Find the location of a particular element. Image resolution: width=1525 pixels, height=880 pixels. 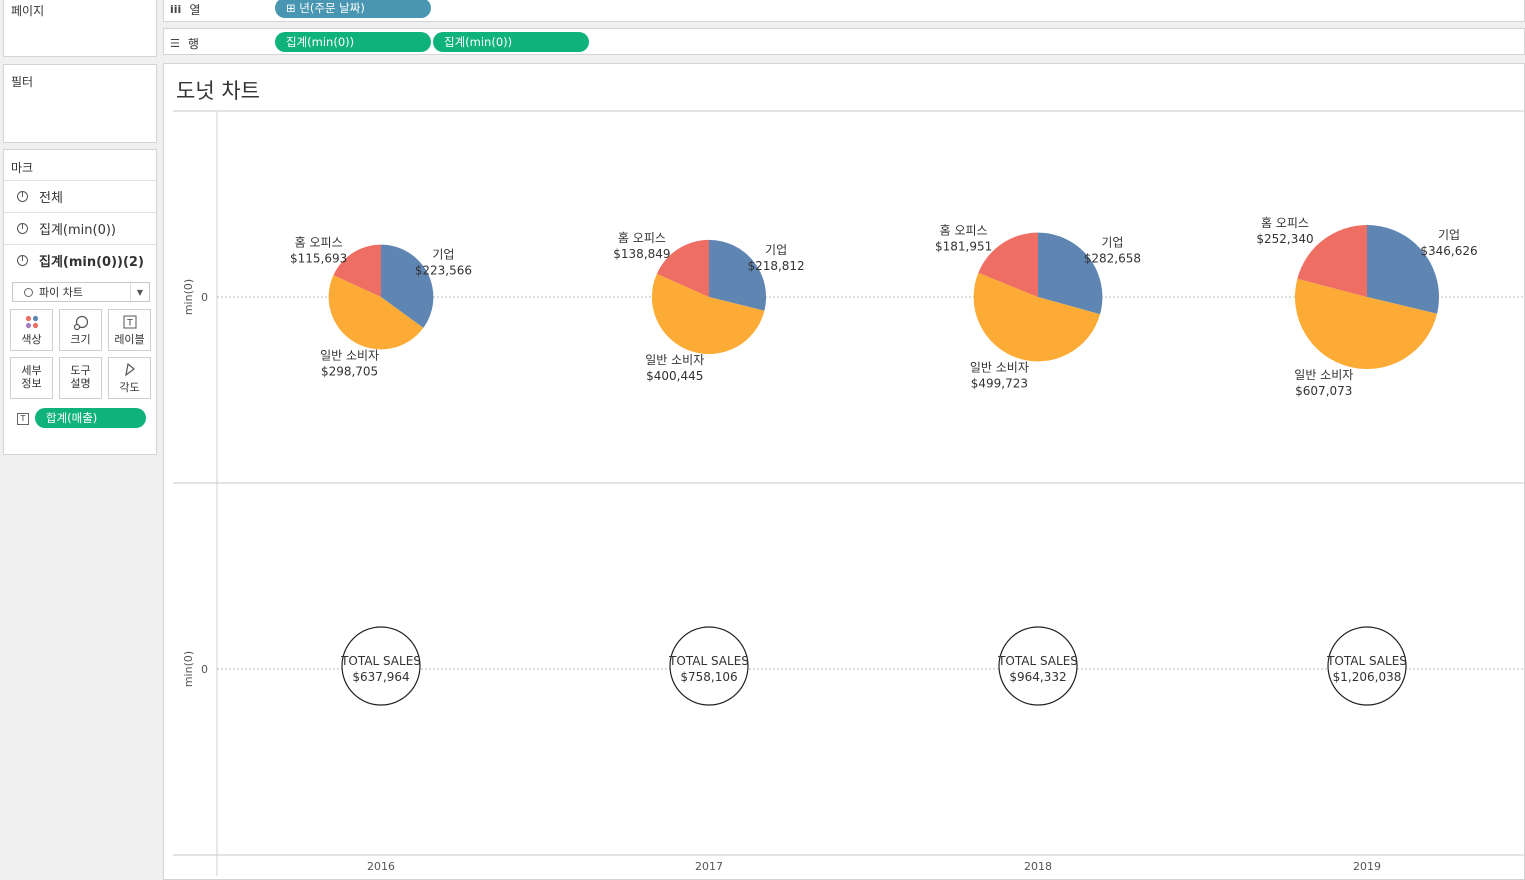

pie-label-value: $115,693 is located at coordinates (318, 259).